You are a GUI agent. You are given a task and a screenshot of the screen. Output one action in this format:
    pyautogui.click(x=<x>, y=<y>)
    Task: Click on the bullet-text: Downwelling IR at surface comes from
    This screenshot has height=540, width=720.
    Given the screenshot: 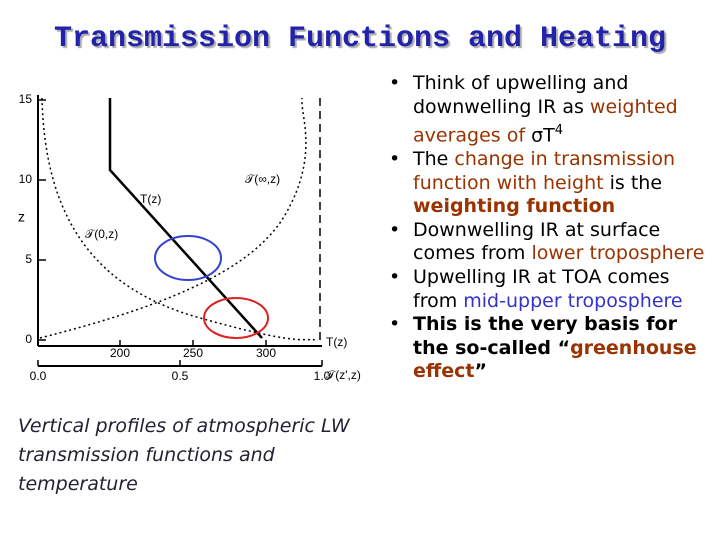 What is the action you would take?
    pyautogui.click(x=537, y=241)
    